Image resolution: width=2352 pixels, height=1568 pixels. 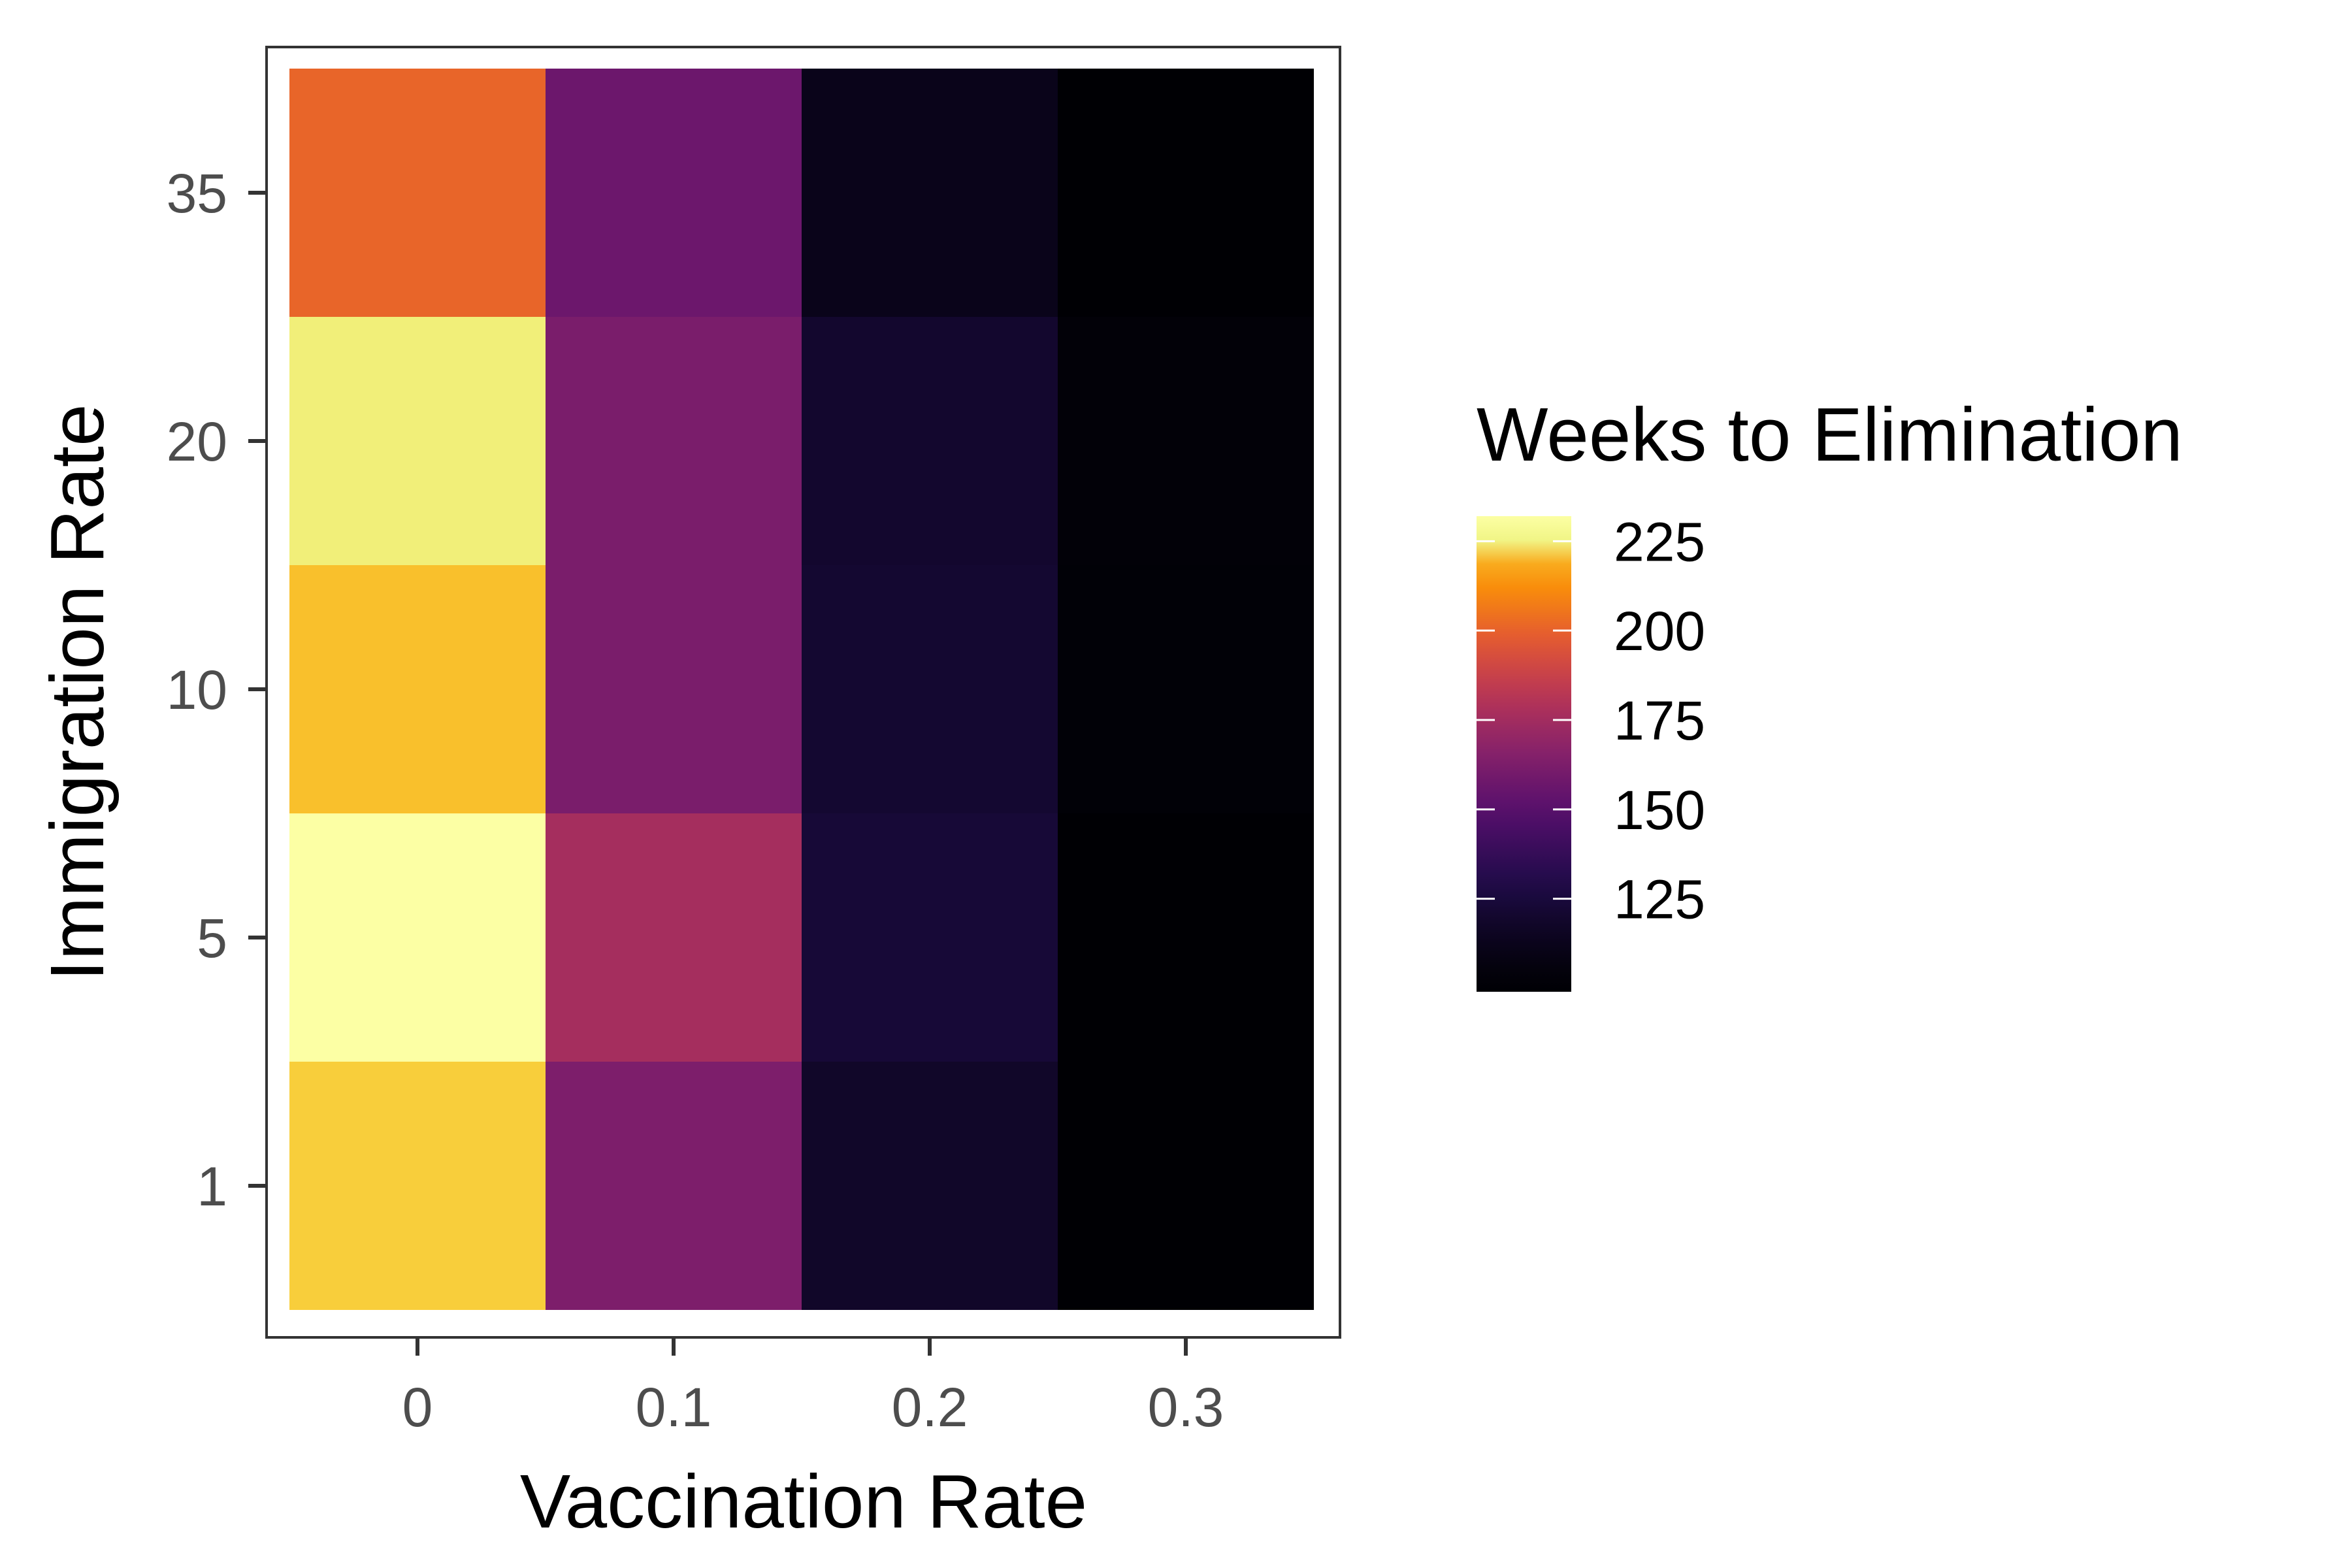 I want to click on x-axis-ticks: 0 0.1 0.2 0.3, so click(x=813, y=1387).